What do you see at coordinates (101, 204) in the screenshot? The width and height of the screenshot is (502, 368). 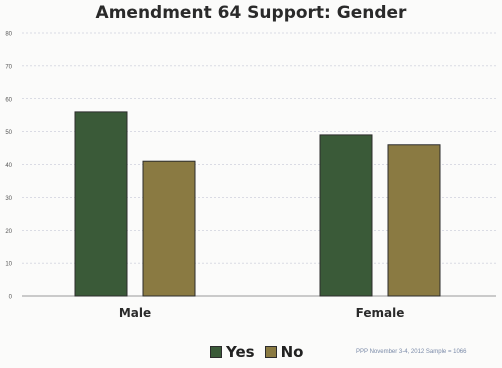 I see `bar-male-yes` at bounding box center [101, 204].